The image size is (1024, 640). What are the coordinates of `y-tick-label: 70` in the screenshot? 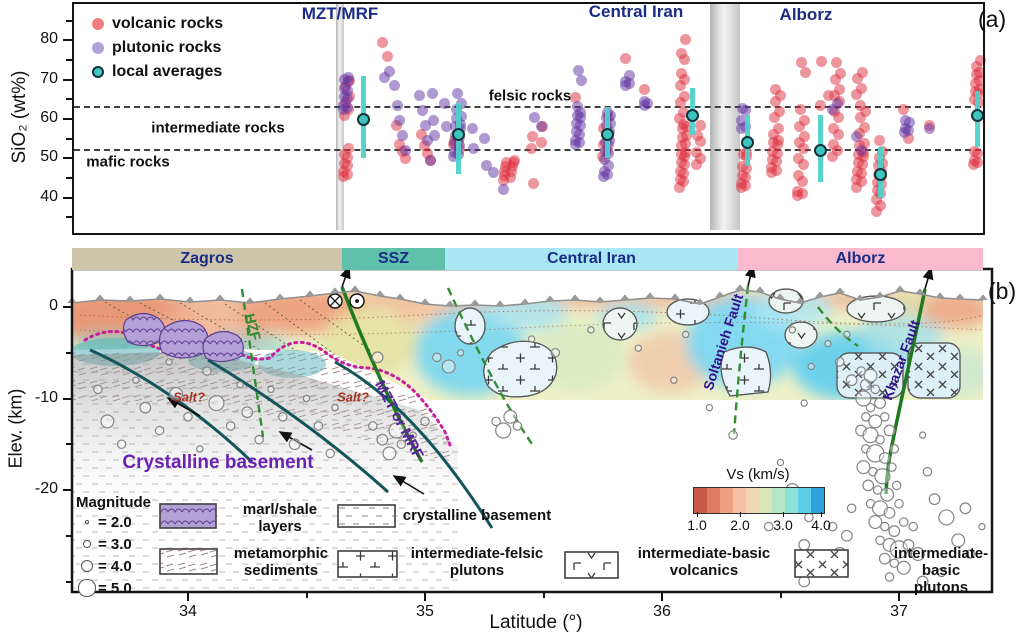 It's located at (49, 78).